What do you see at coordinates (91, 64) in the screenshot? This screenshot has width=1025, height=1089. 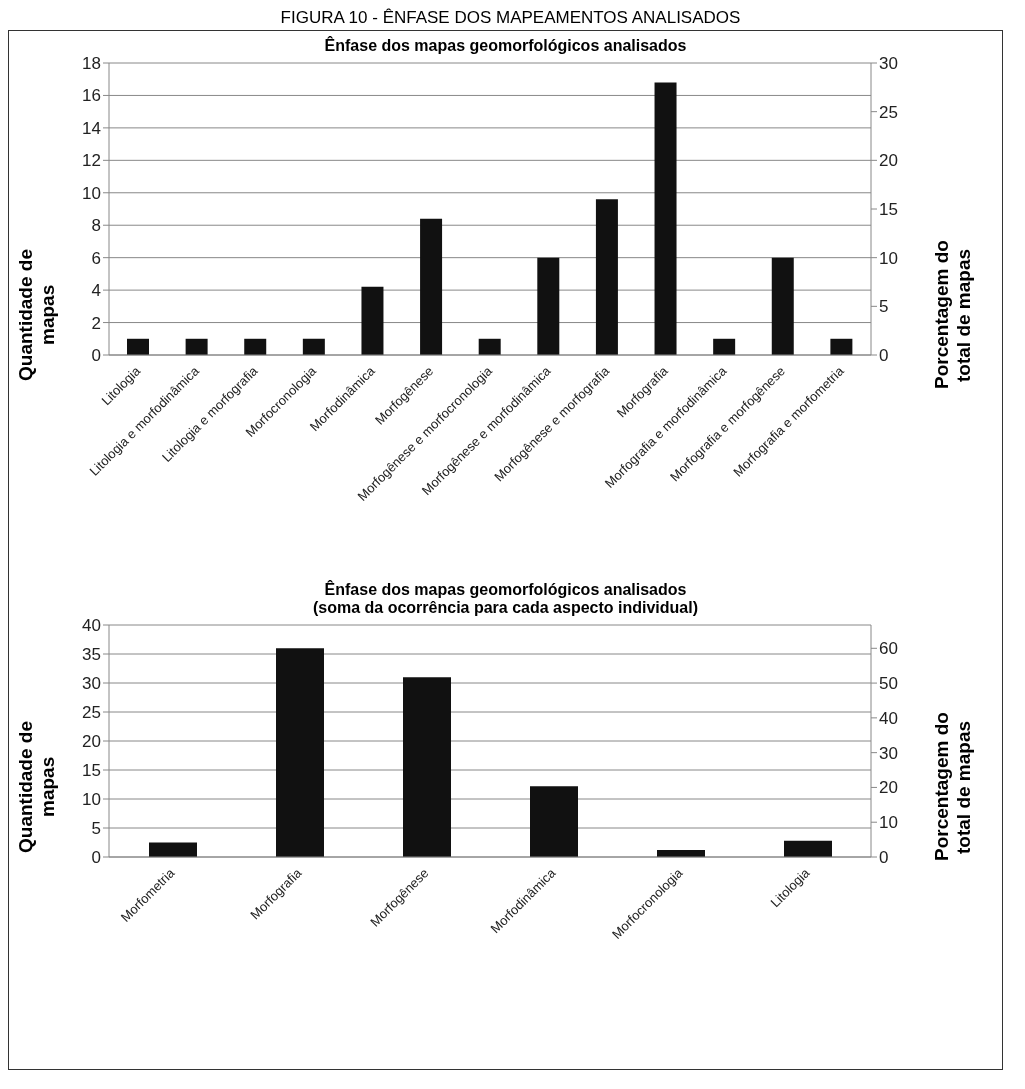 I see `y-tick-label: 18` at bounding box center [91, 64].